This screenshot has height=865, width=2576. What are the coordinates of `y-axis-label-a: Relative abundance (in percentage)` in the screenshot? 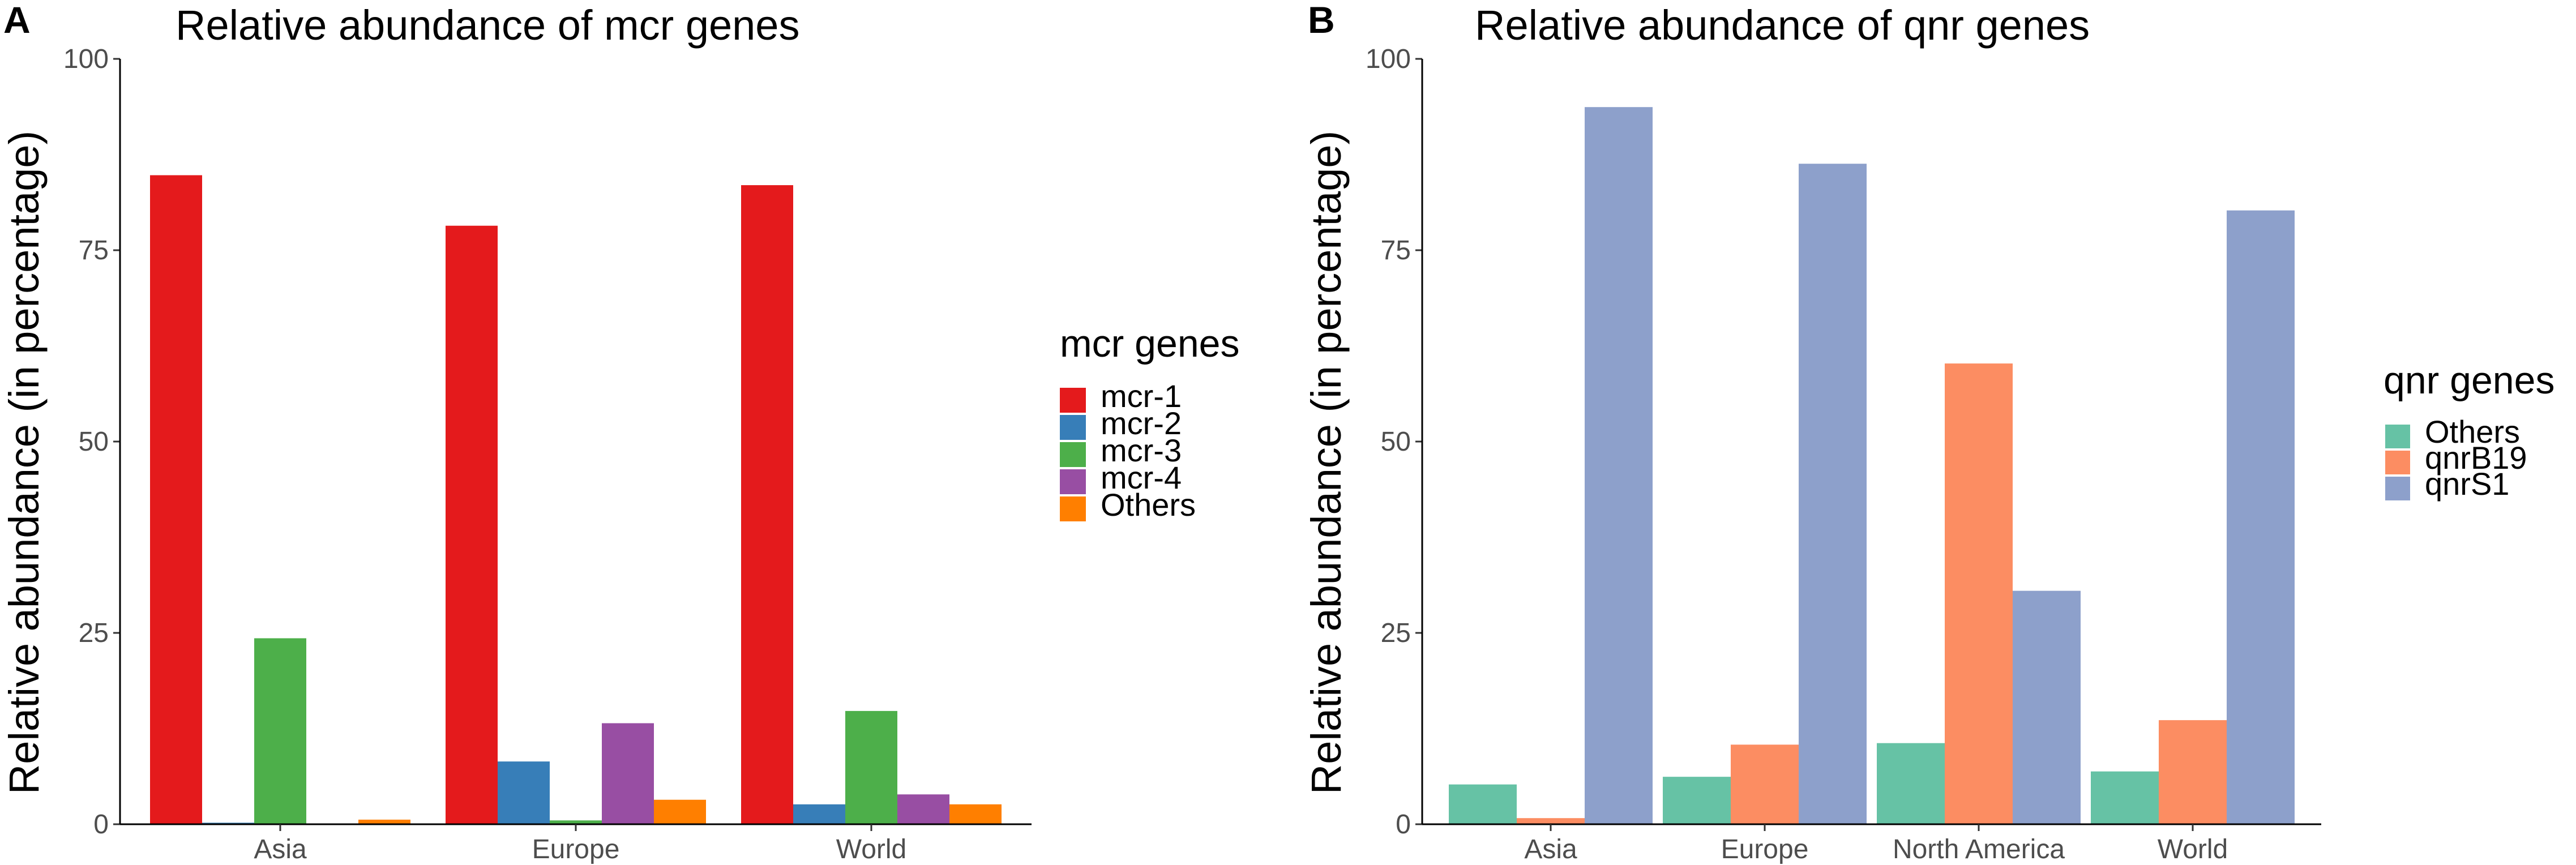 It's located at (24, 462).